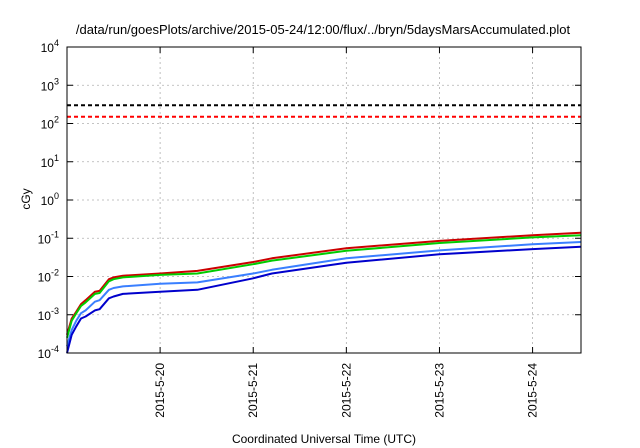 The height and width of the screenshot is (448, 640). Describe the element at coordinates (50, 84) in the screenshot. I see `y-tick-label: 10³` at that location.